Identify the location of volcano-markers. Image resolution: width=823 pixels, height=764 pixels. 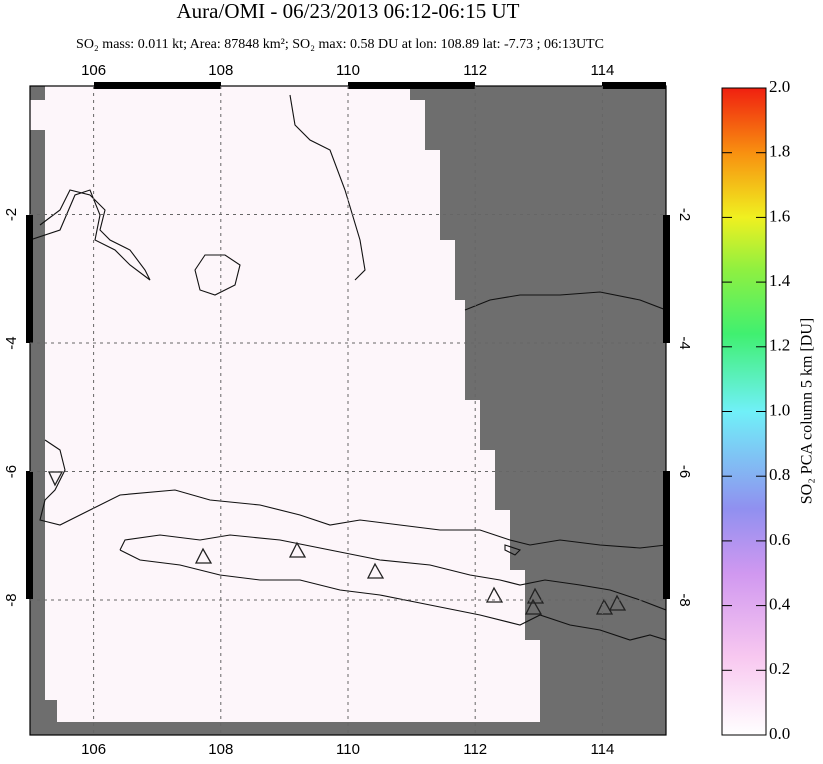
(337, 543).